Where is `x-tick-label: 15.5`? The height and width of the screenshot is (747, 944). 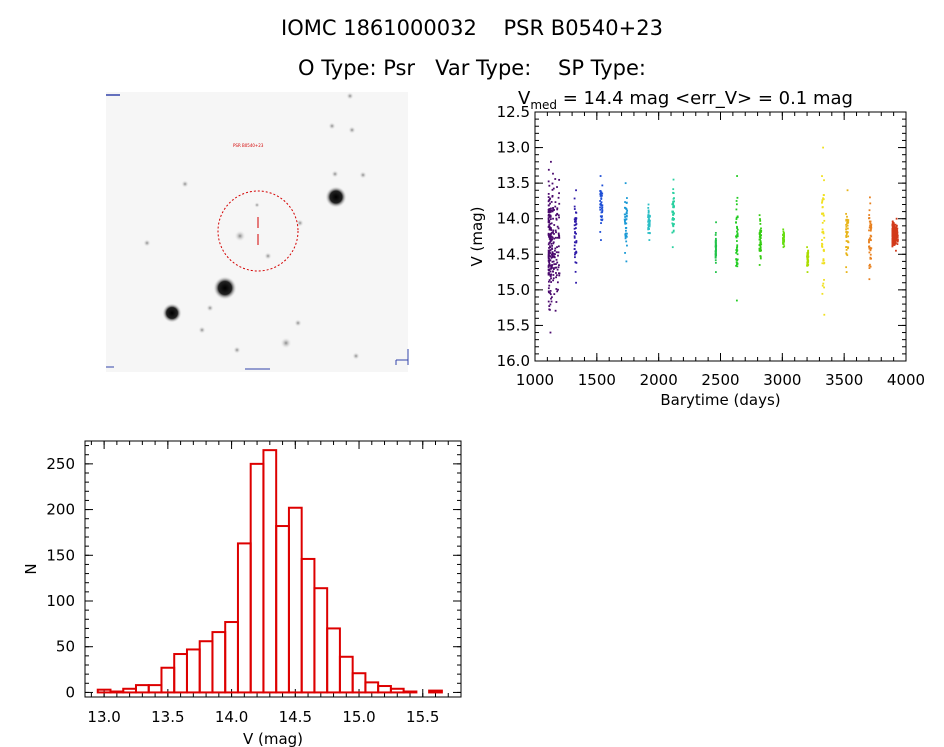 x-tick-label: 15.5 is located at coordinates (422, 717).